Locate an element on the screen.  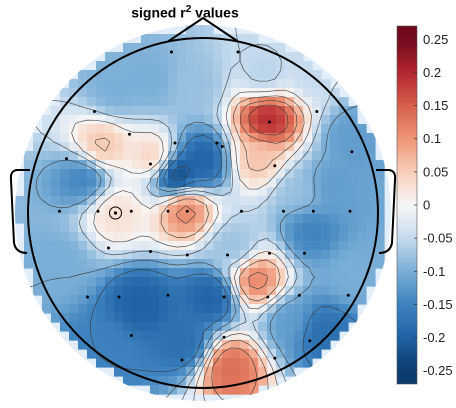
colorbar-tick-label: 0.15 is located at coordinates (435, 105).